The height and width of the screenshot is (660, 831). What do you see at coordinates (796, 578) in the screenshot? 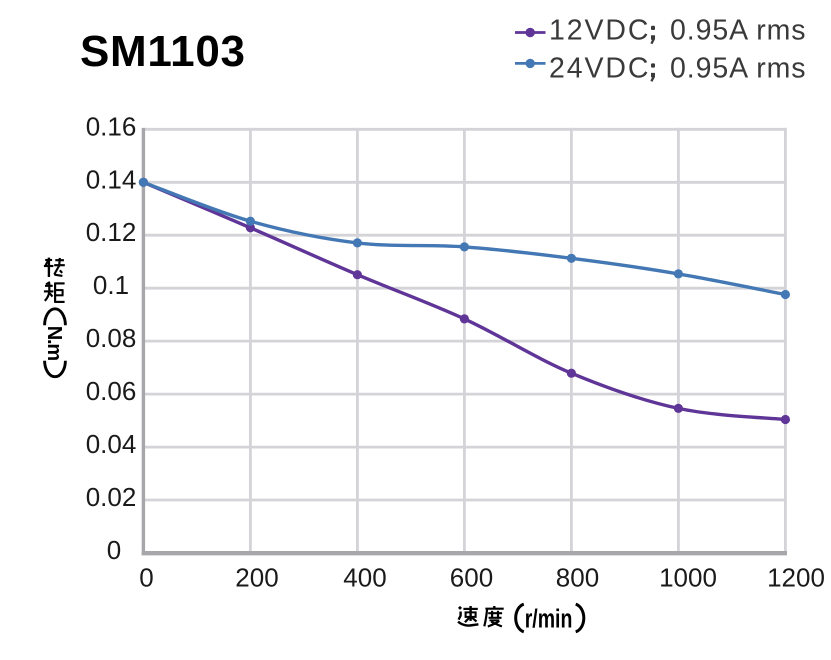
I see `svg-text: 1200` at bounding box center [796, 578].